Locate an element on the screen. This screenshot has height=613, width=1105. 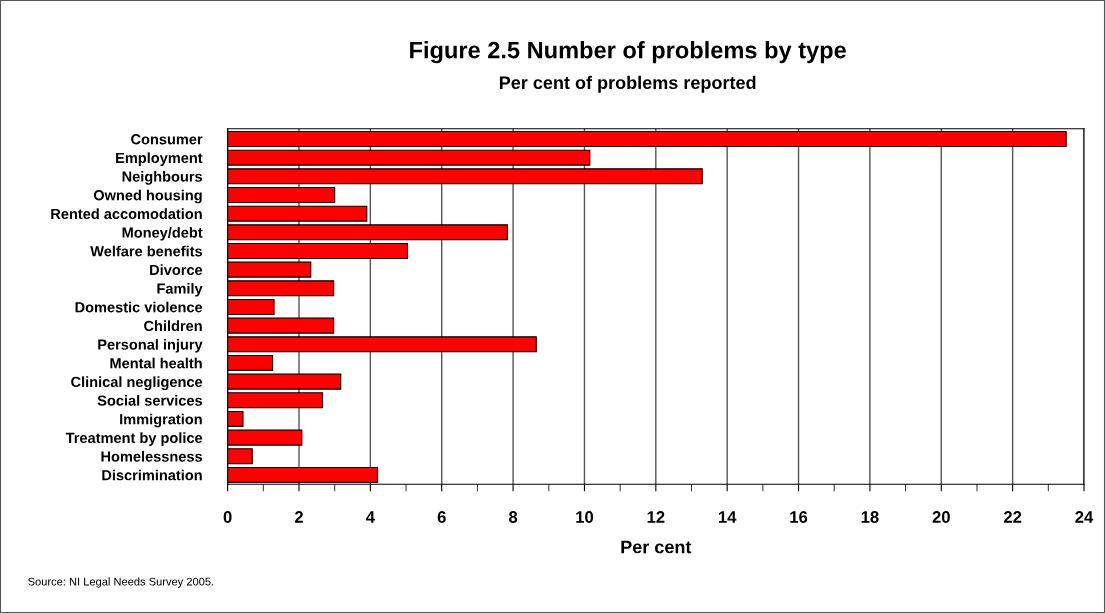
y-tick-label: Personal injury is located at coordinates (150, 346).